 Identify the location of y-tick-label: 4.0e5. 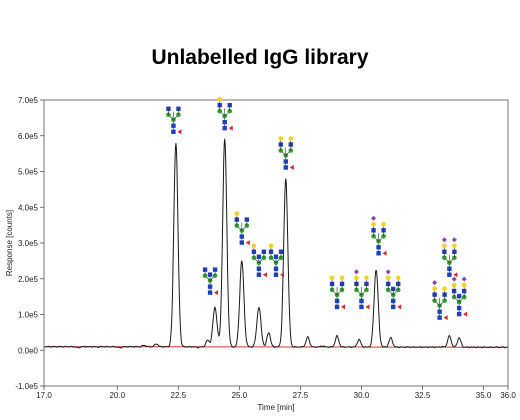
(28, 207).